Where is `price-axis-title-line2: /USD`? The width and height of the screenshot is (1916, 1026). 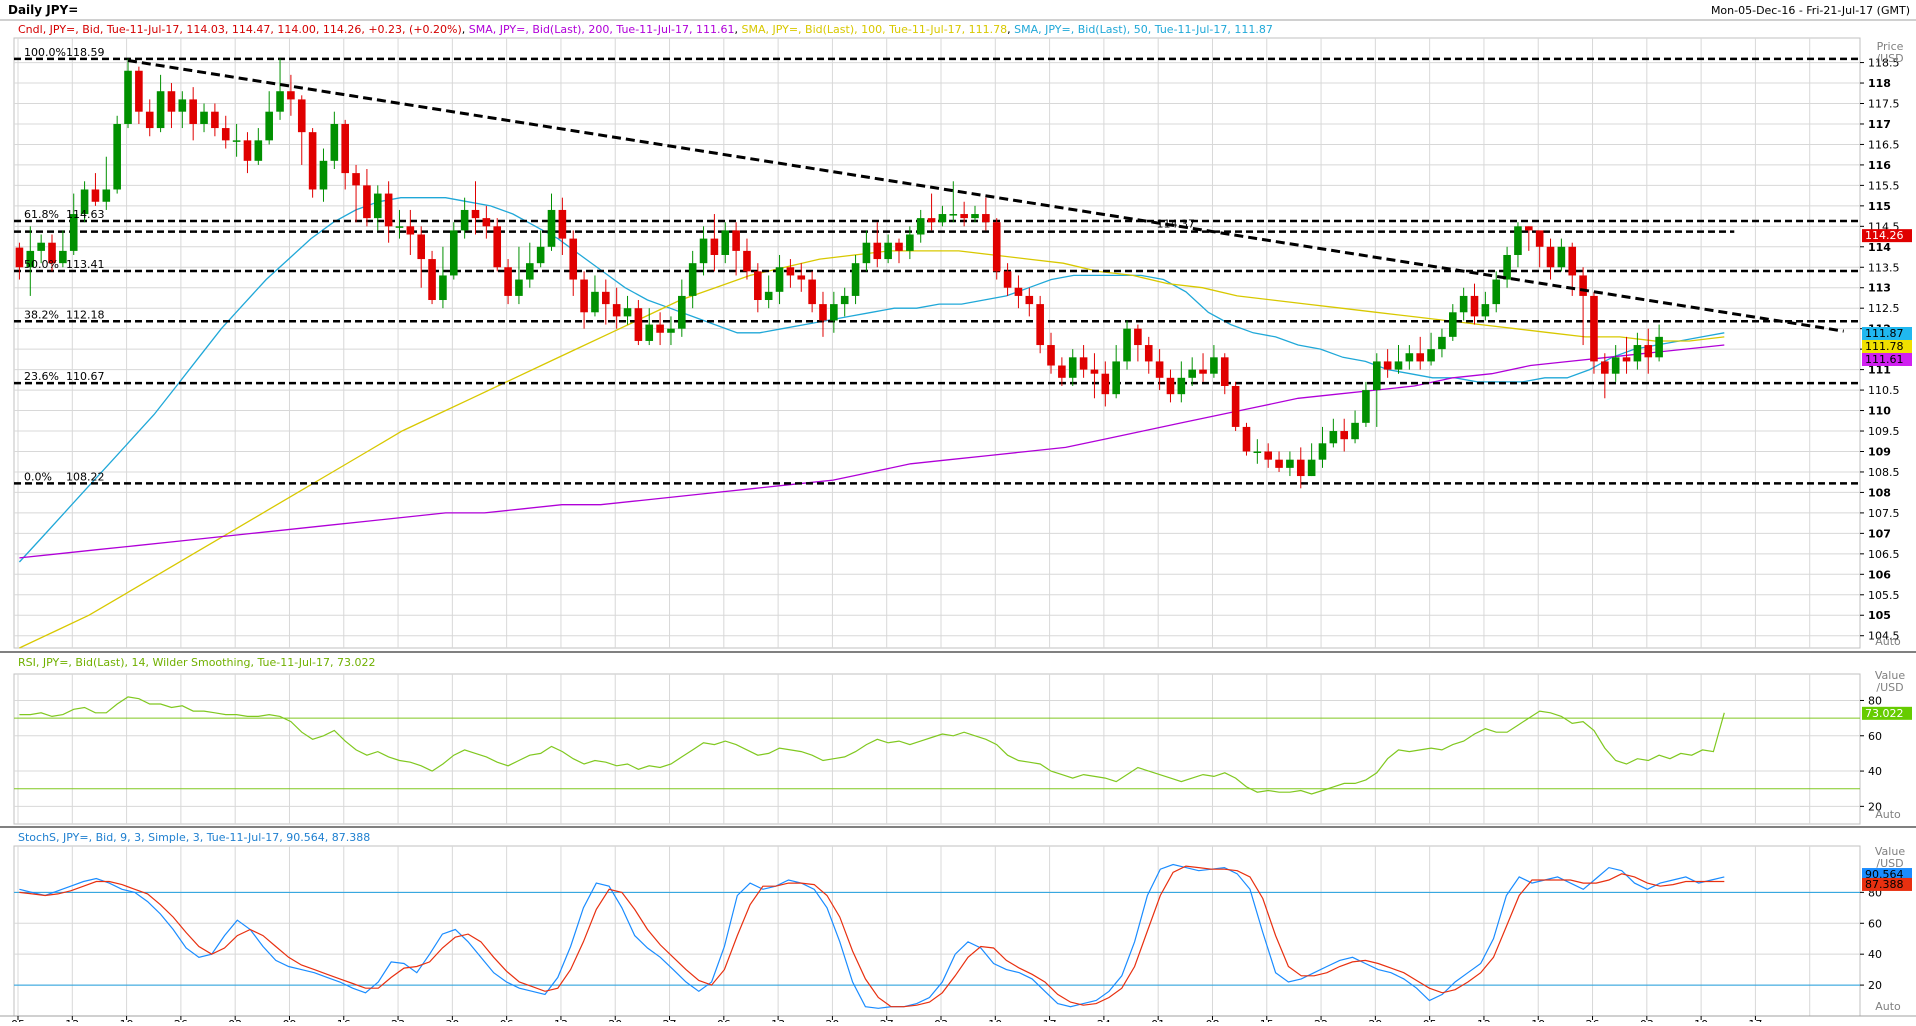 price-axis-title-line2: /USD is located at coordinates (1889, 58).